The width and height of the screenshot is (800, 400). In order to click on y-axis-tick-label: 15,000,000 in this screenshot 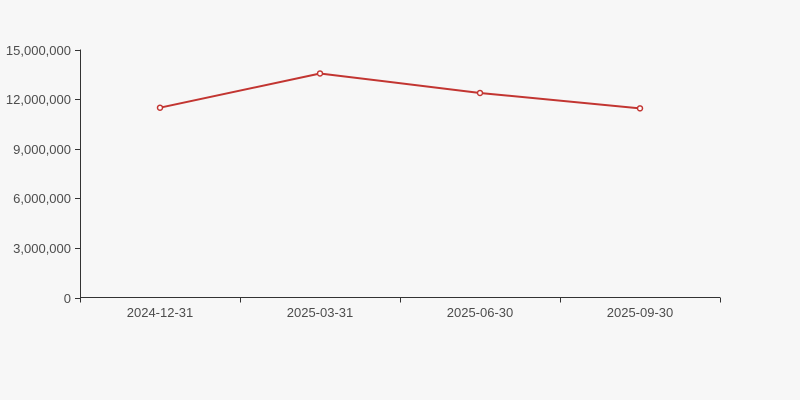, I will do `click(38, 50)`.